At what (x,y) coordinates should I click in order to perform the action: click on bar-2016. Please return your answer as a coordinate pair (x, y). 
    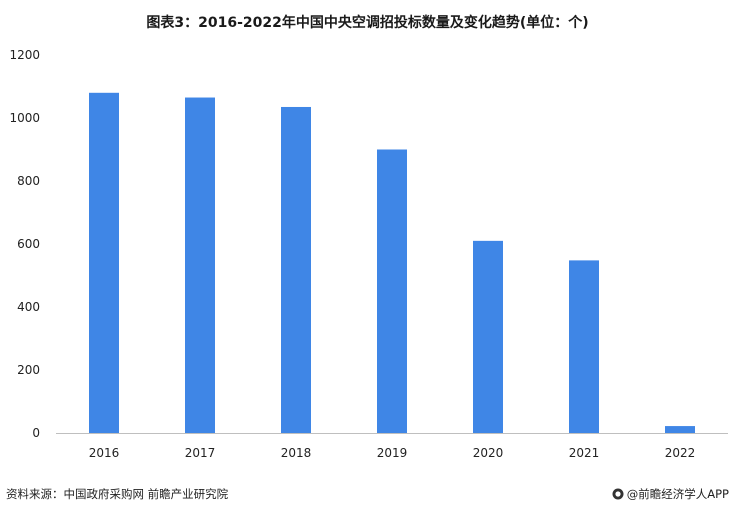
    Looking at the image, I should click on (104, 263).